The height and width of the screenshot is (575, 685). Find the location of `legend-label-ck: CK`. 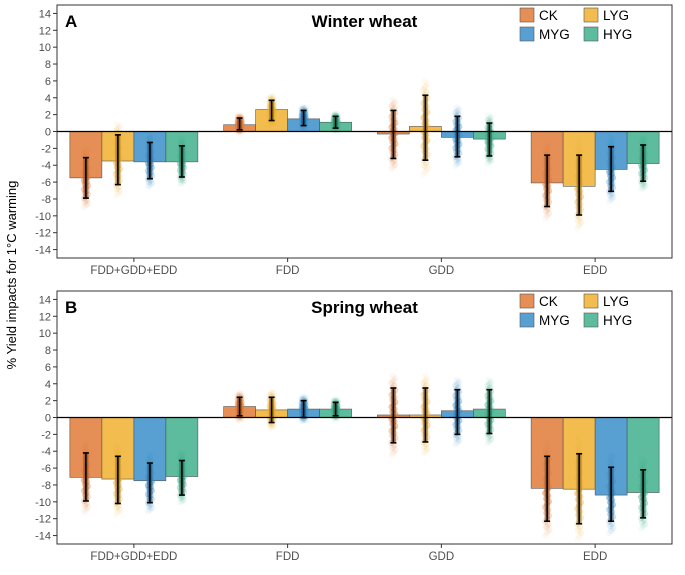

legend-label-ck: CK is located at coordinates (548, 15).